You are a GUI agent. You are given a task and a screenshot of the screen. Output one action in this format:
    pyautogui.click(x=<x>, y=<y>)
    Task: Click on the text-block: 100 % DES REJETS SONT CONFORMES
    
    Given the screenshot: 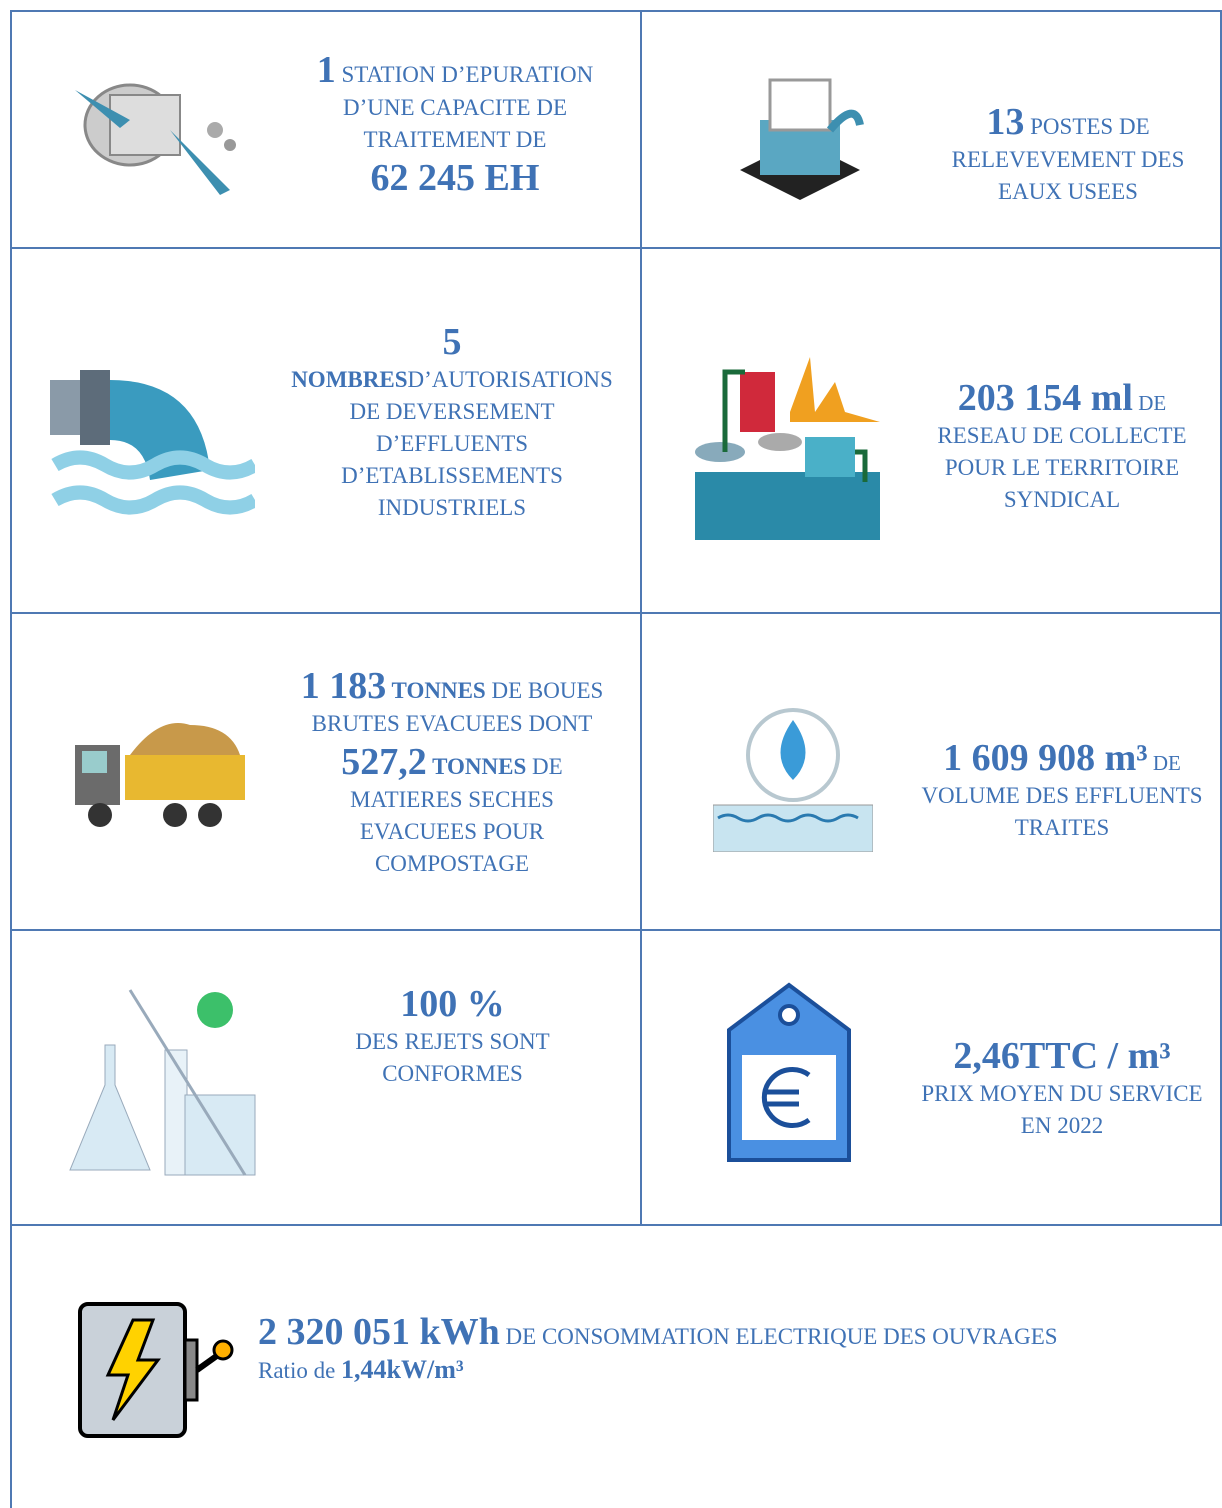 What is the action you would take?
    pyautogui.click(x=452, y=1036)
    